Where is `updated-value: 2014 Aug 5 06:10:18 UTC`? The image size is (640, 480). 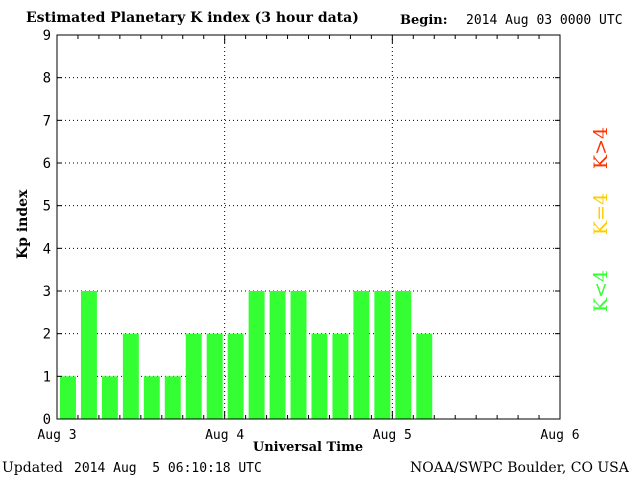
updated-value: 2014 Aug 5 06:10:18 UTC is located at coordinates (168, 468).